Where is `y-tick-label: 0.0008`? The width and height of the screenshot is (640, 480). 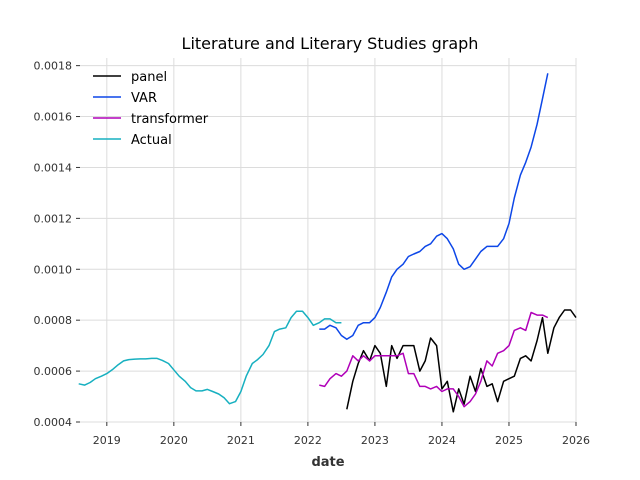
y-tick-label: 0.0008 is located at coordinates (53, 320).